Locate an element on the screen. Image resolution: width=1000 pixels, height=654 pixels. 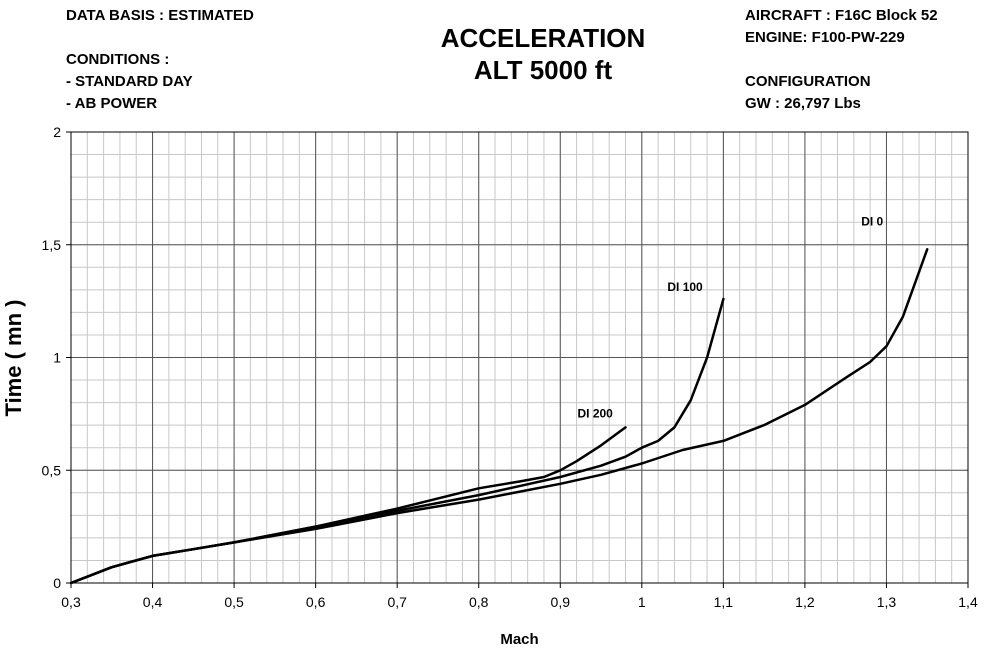
configuration-title: CONFIGURATION is located at coordinates (808, 81).